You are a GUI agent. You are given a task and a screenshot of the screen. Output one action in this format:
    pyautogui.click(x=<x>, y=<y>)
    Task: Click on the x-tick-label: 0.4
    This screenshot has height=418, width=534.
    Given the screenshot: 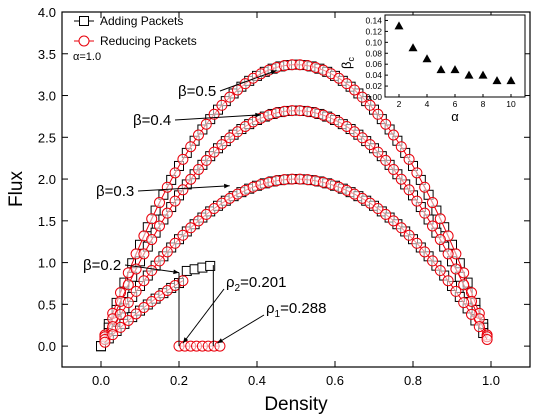 What is the action you would take?
    pyautogui.click(x=257, y=380)
    